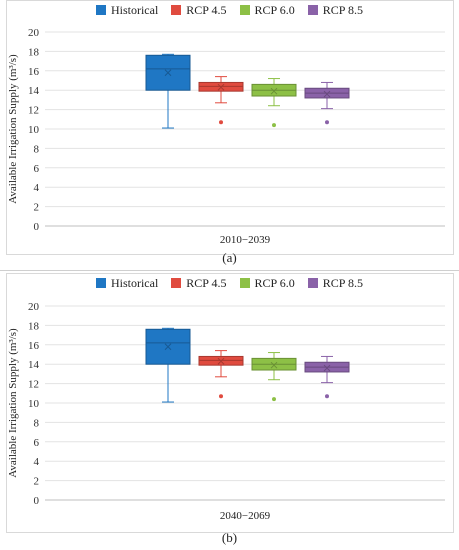 This screenshot has width=459, height=550. Describe the element at coordinates (229, 257) in the screenshot. I see `figure-caption-a: (a)` at that location.